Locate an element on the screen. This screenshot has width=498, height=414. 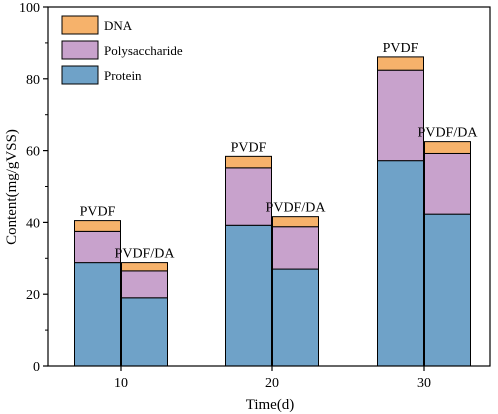
bar-label-pvdf-da-cat-10: PVDF/DA is located at coordinates (145, 254).